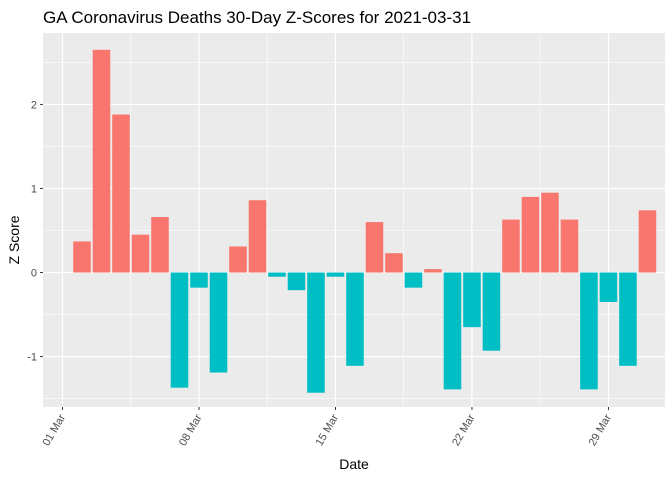 This screenshot has width=672, height=480. What do you see at coordinates (32, 358) in the screenshot?
I see `y-tick-label: -1` at bounding box center [32, 358].